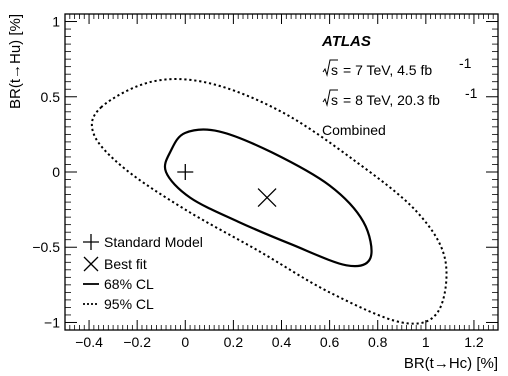 The height and width of the screenshot is (376, 508). What do you see at coordinates (330, 342) in the screenshot?
I see `x-tick-label: 0.6` at bounding box center [330, 342].